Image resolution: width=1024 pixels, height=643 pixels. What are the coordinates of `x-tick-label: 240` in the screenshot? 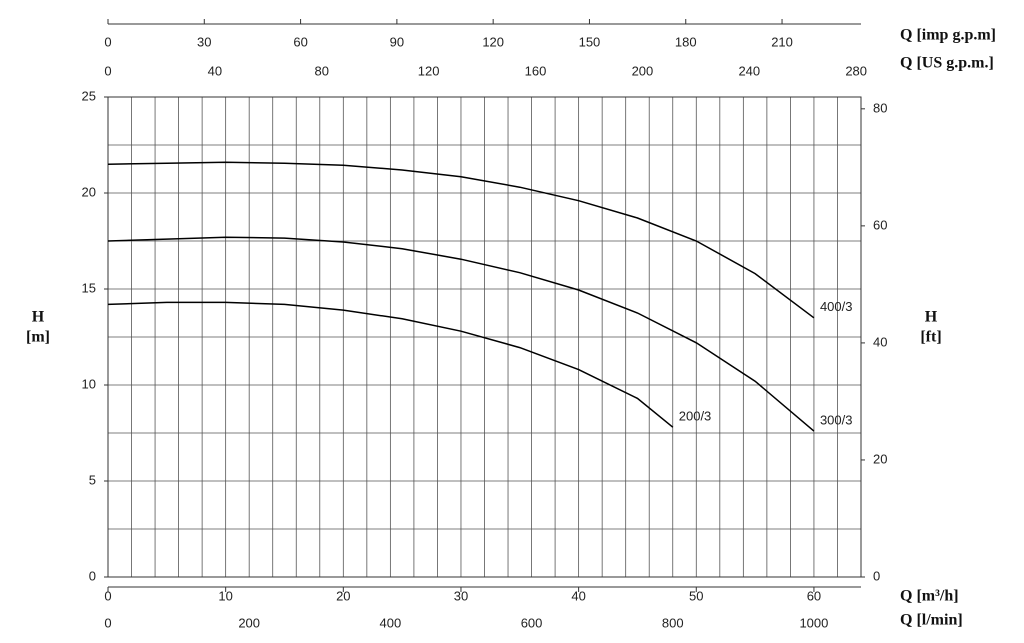 It's located at (749, 70).